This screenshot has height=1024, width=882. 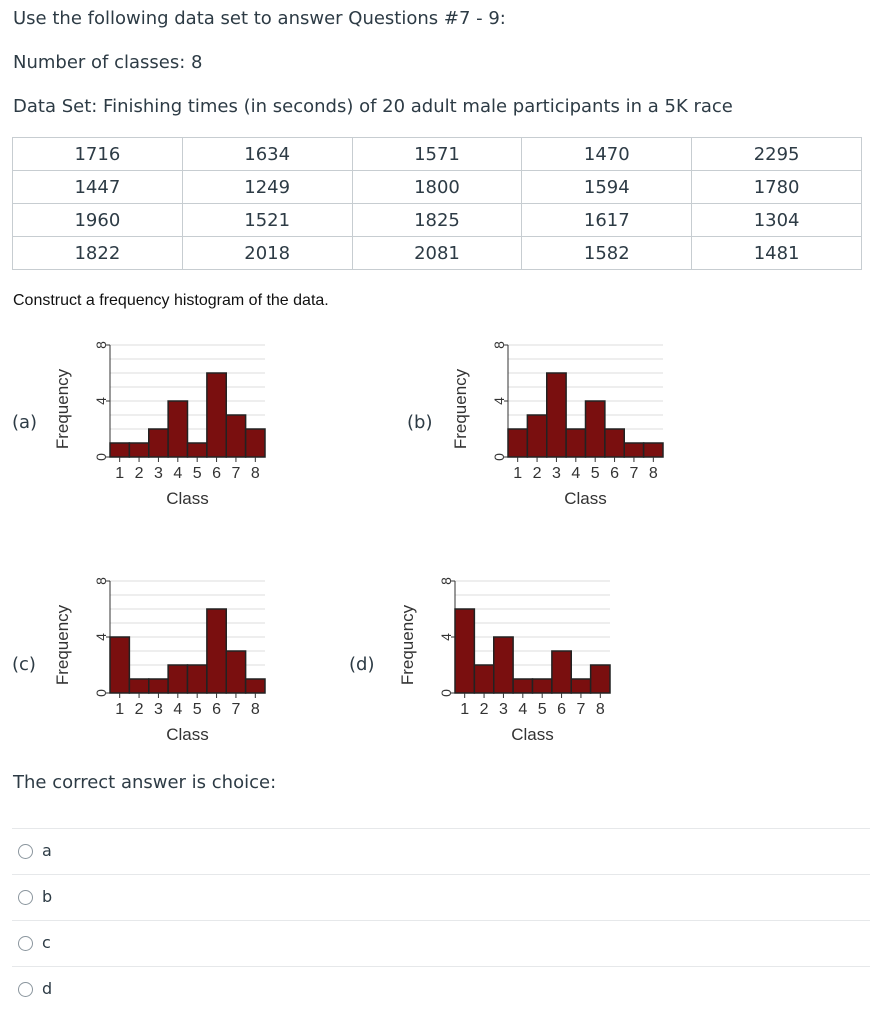 I want to click on histogram-d: 0 4 8 1 2 3 4 5 6 7 8 Class Frequency, so click(x=510, y=663).